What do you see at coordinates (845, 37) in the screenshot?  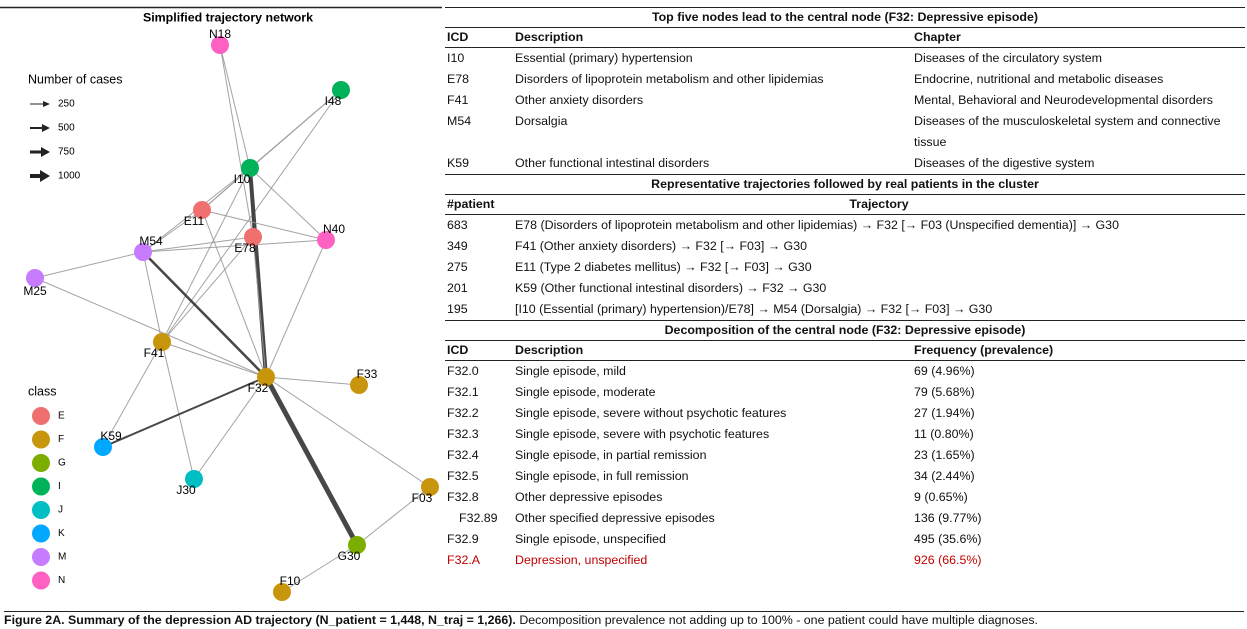 I see `table-header-row: ICD Description Chapter` at bounding box center [845, 37].